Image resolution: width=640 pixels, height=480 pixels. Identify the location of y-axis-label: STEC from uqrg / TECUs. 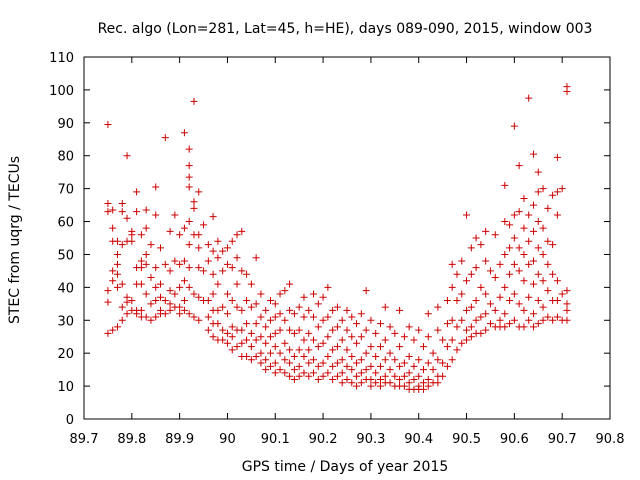
(15, 240).